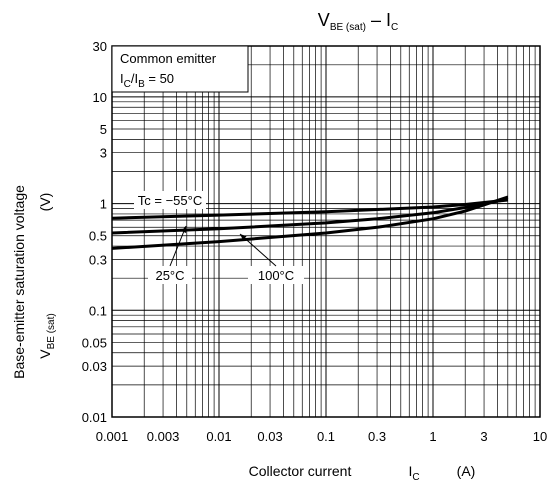 The width and height of the screenshot is (552, 488). I want to click on y-axis-label: Base-emitter saturation voltage, so click(19, 282).